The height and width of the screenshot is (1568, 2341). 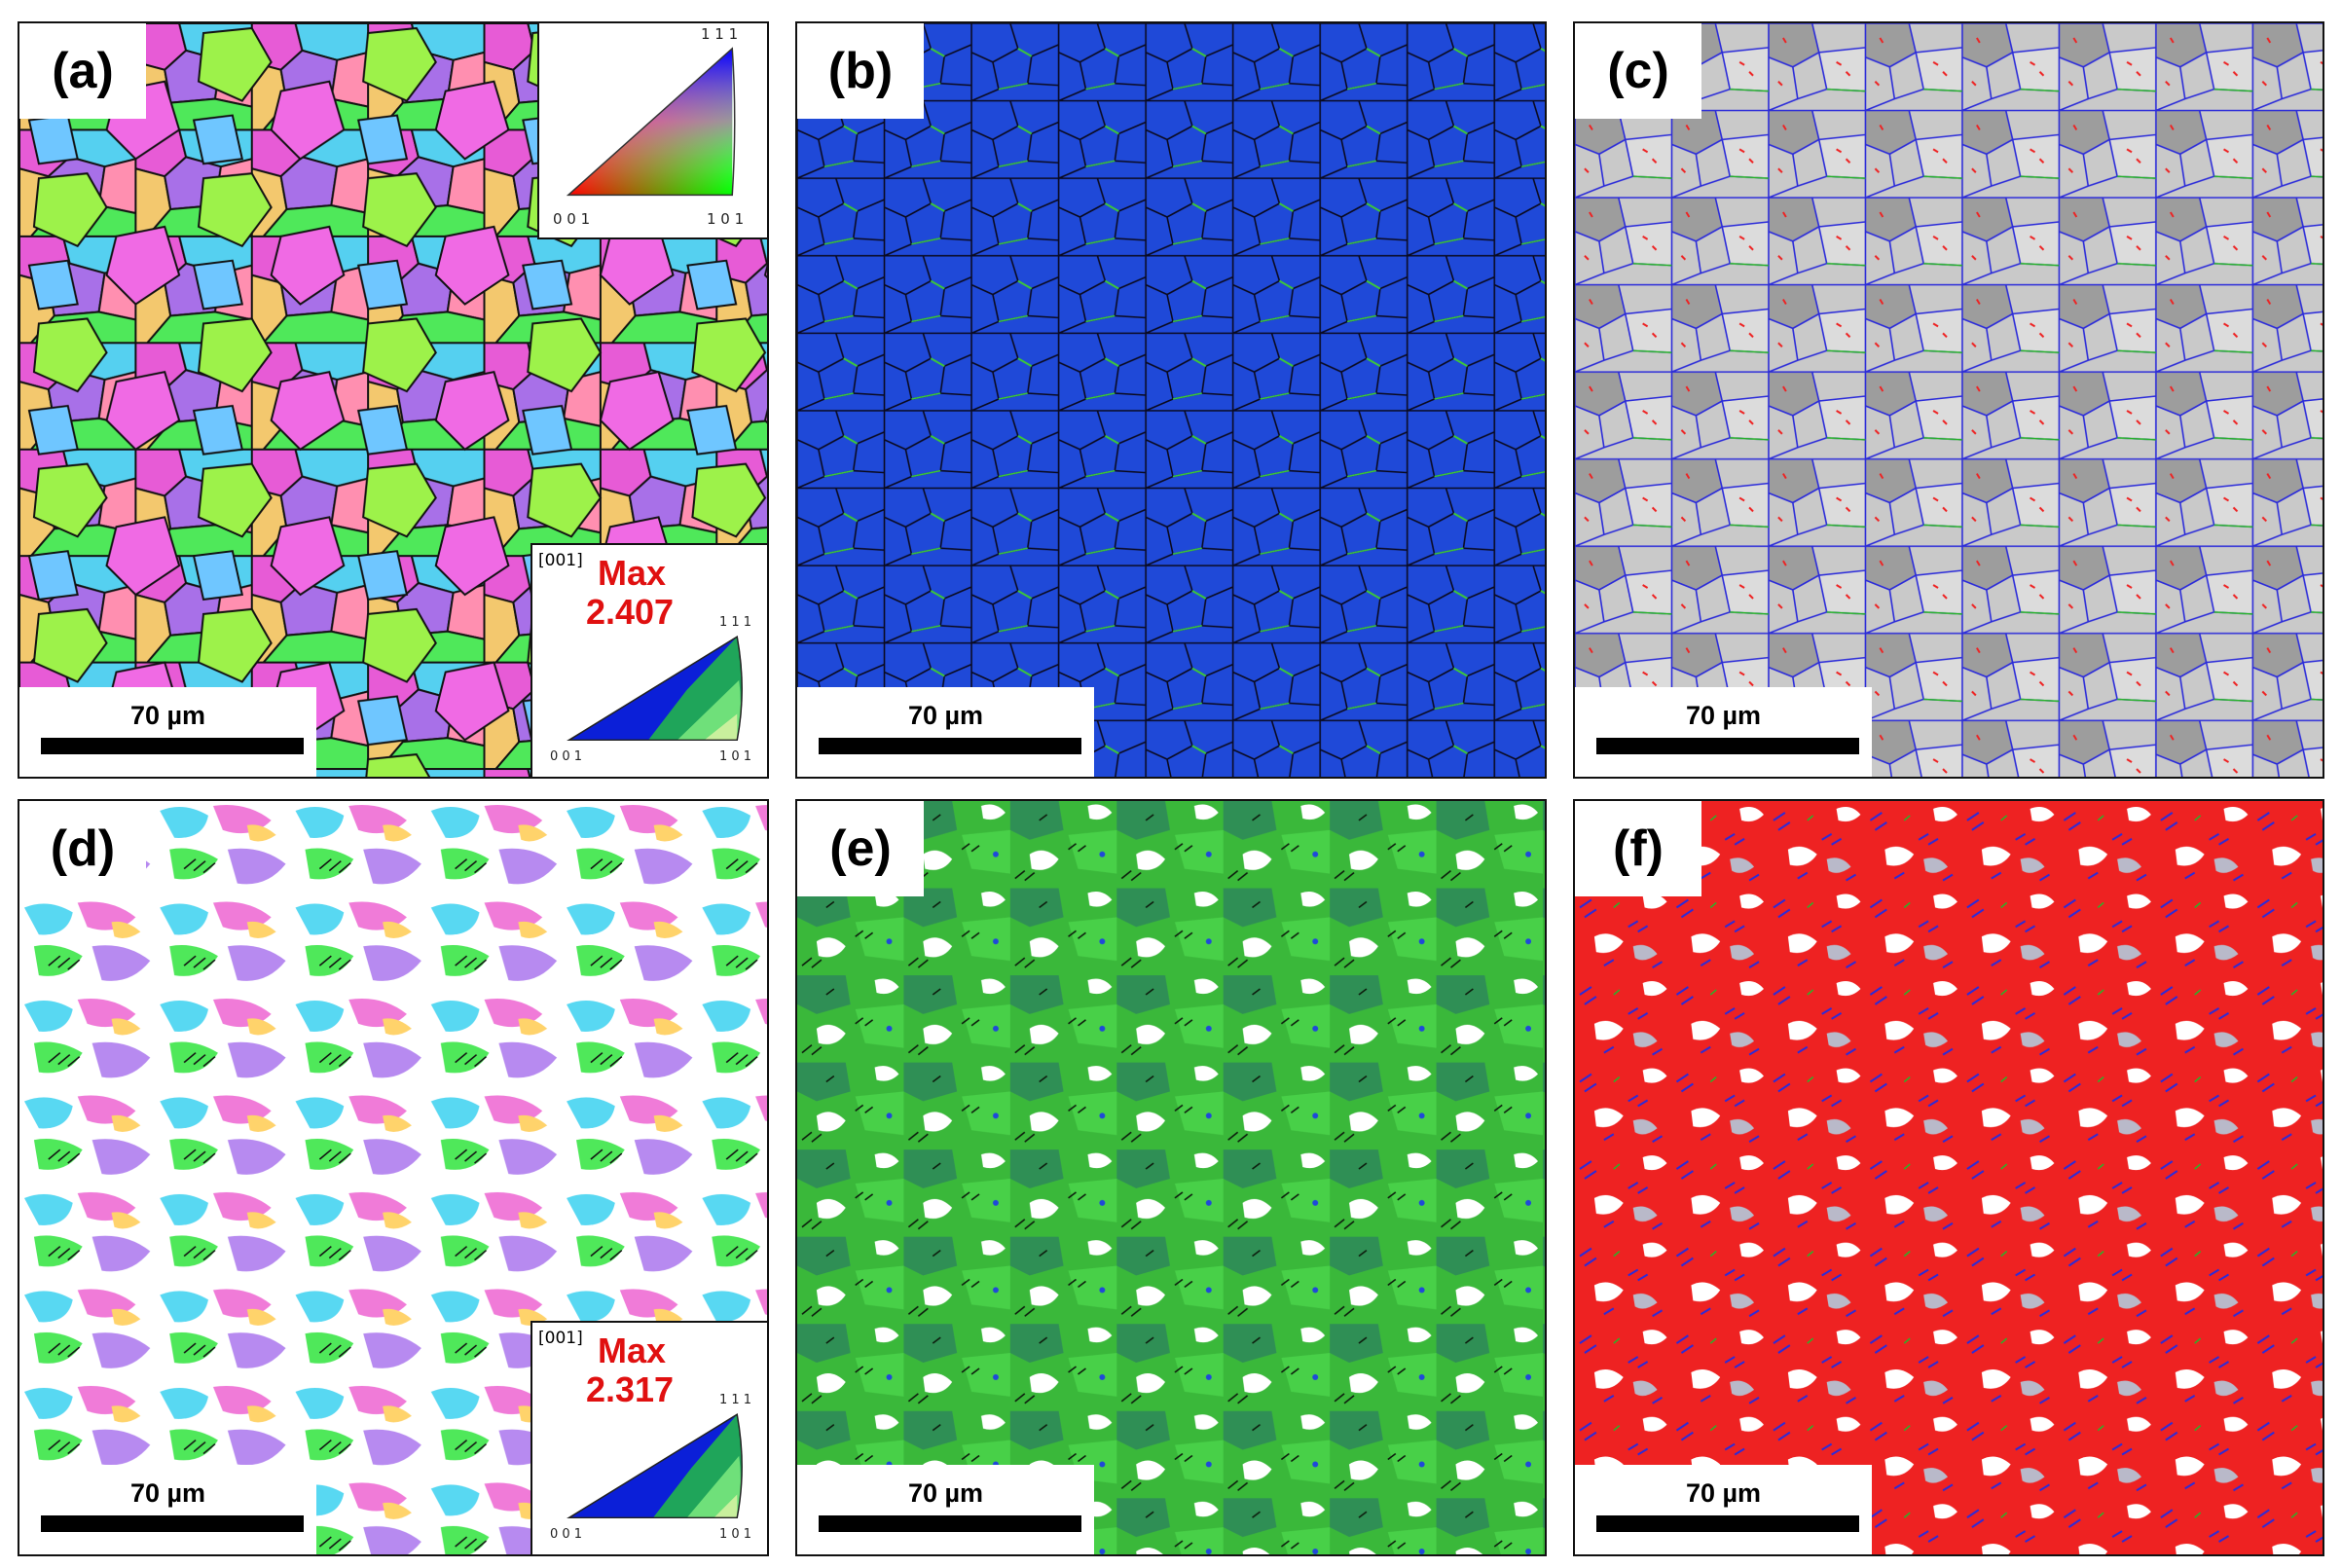 I want to click on panel-label: (d), so click(x=82, y=848).